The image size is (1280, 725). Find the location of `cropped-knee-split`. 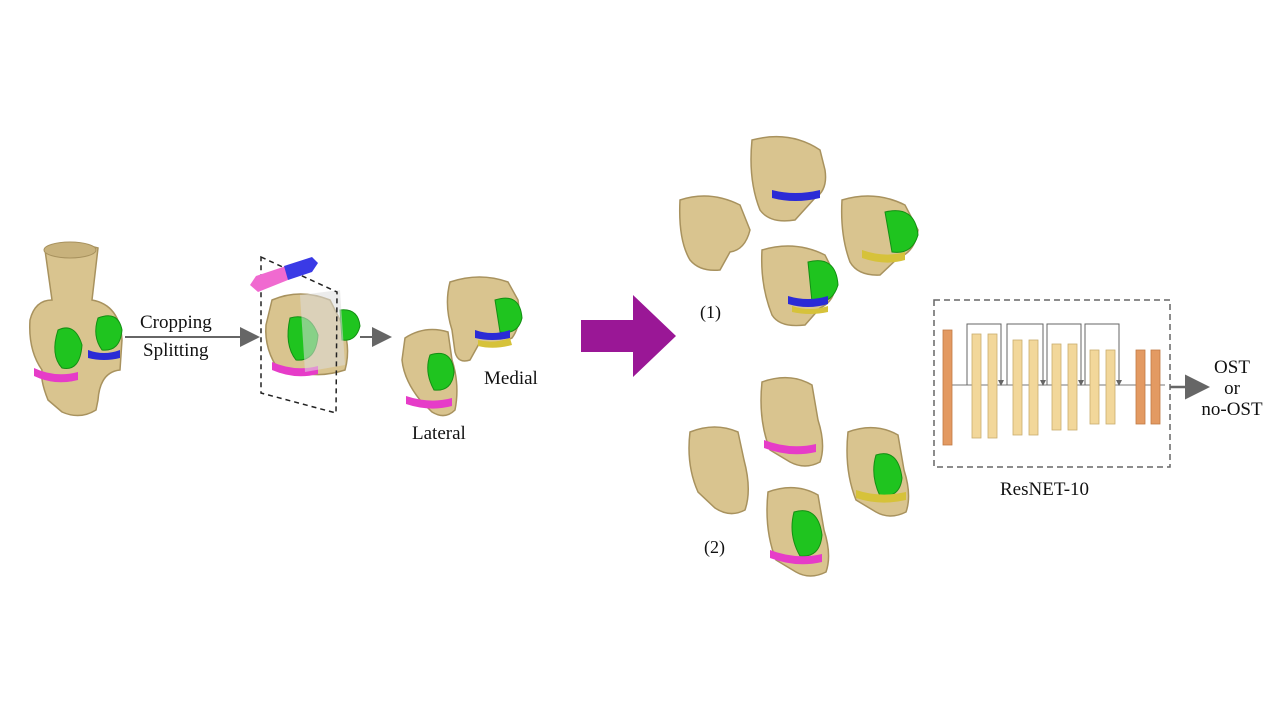

cropped-knee-split is located at coordinates (305, 334).